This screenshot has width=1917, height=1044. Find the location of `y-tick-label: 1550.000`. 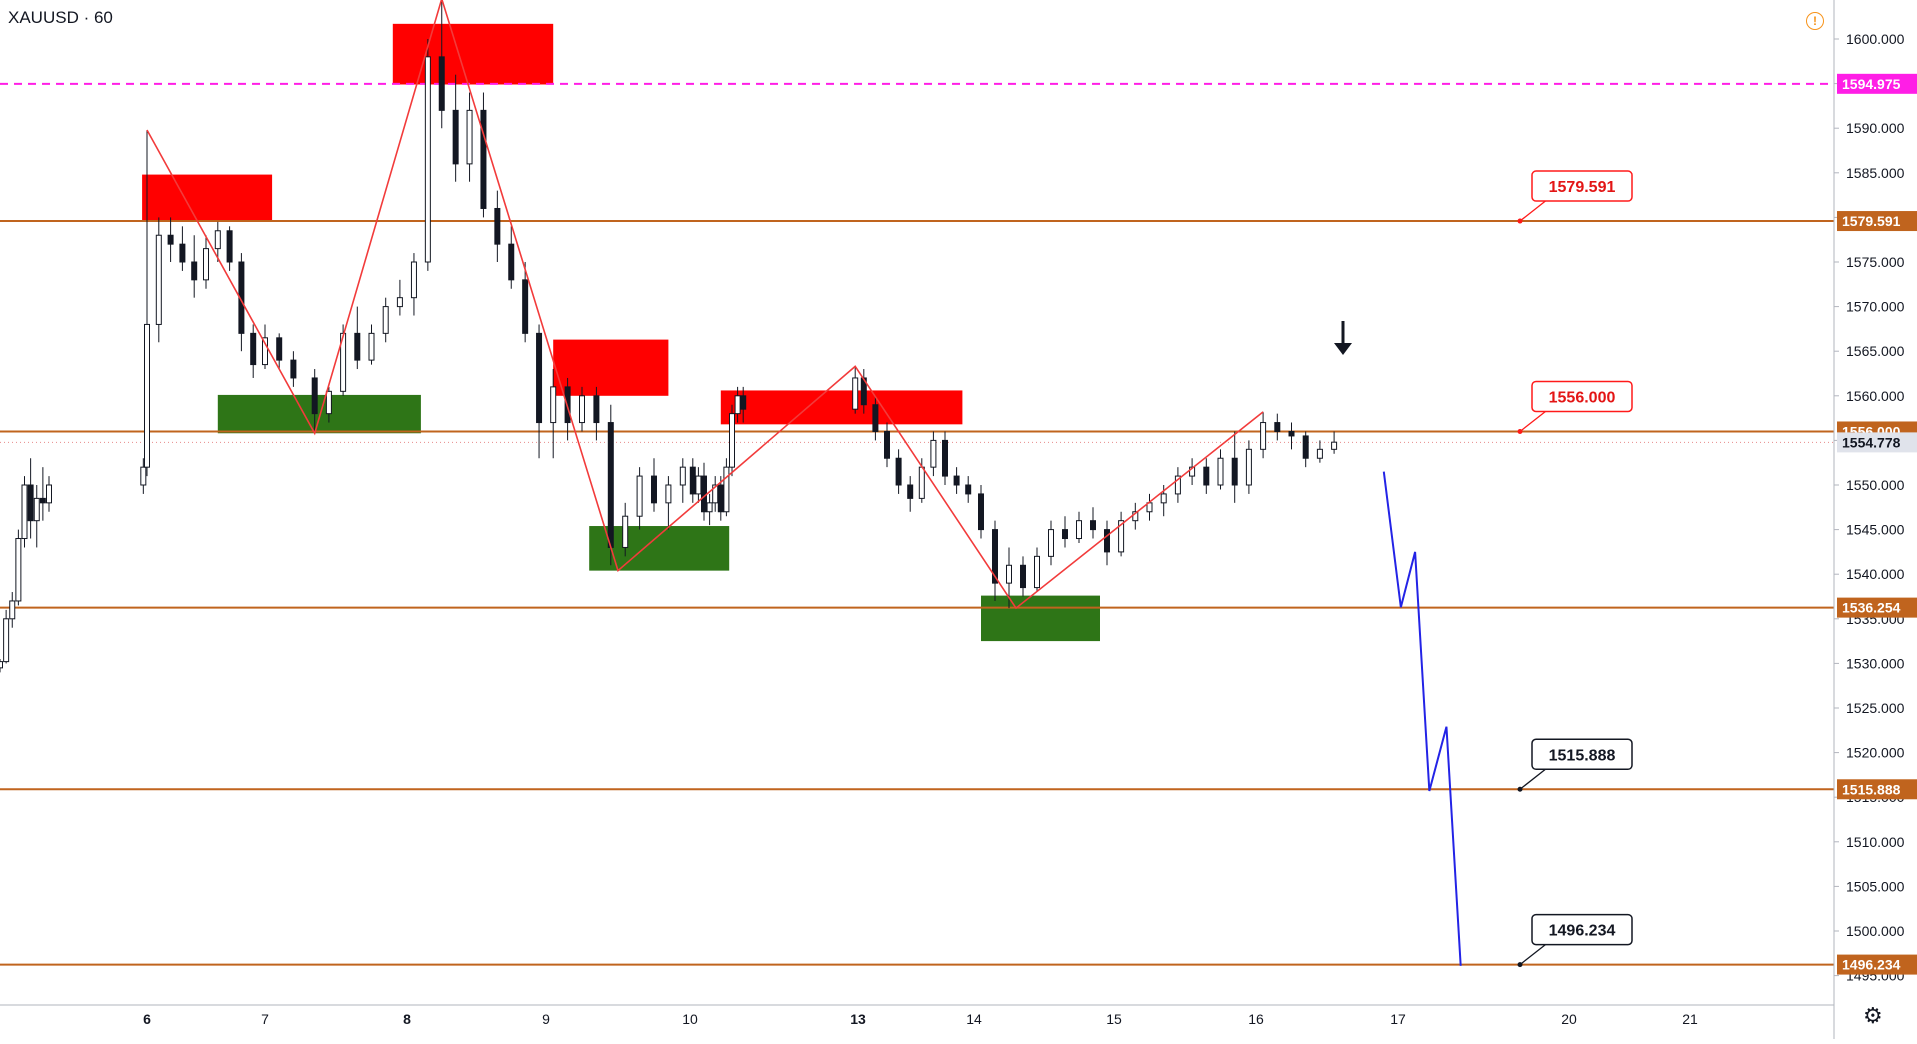

y-tick-label: 1550.000 is located at coordinates (1875, 485).